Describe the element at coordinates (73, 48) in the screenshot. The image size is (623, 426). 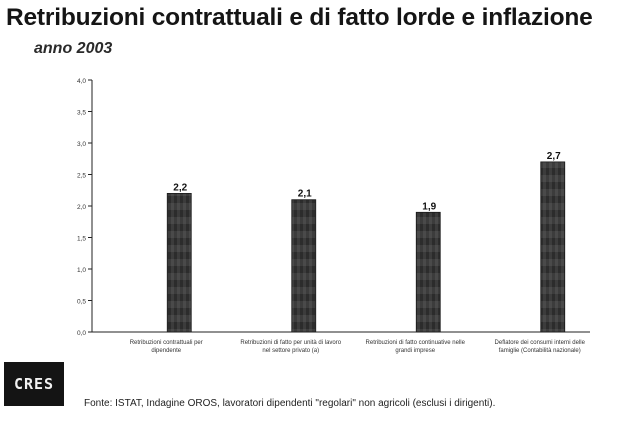
I see `page-subtitle: anno 2003` at that location.